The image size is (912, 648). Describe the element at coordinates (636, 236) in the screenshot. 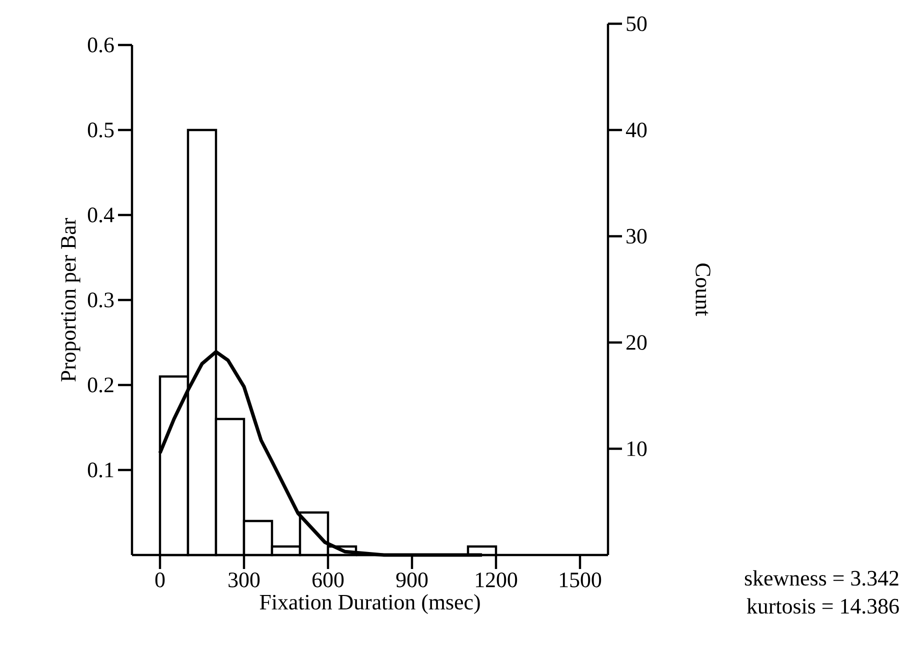

I see `y2-tick-label: 30` at that location.